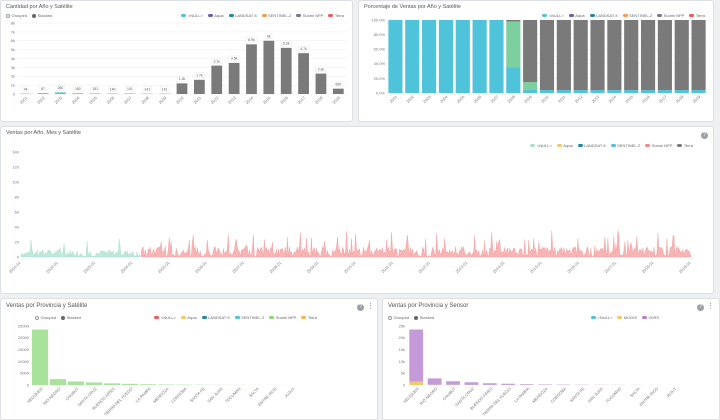  I want to click on x-tick-label: 2019-01, so click(685, 267).